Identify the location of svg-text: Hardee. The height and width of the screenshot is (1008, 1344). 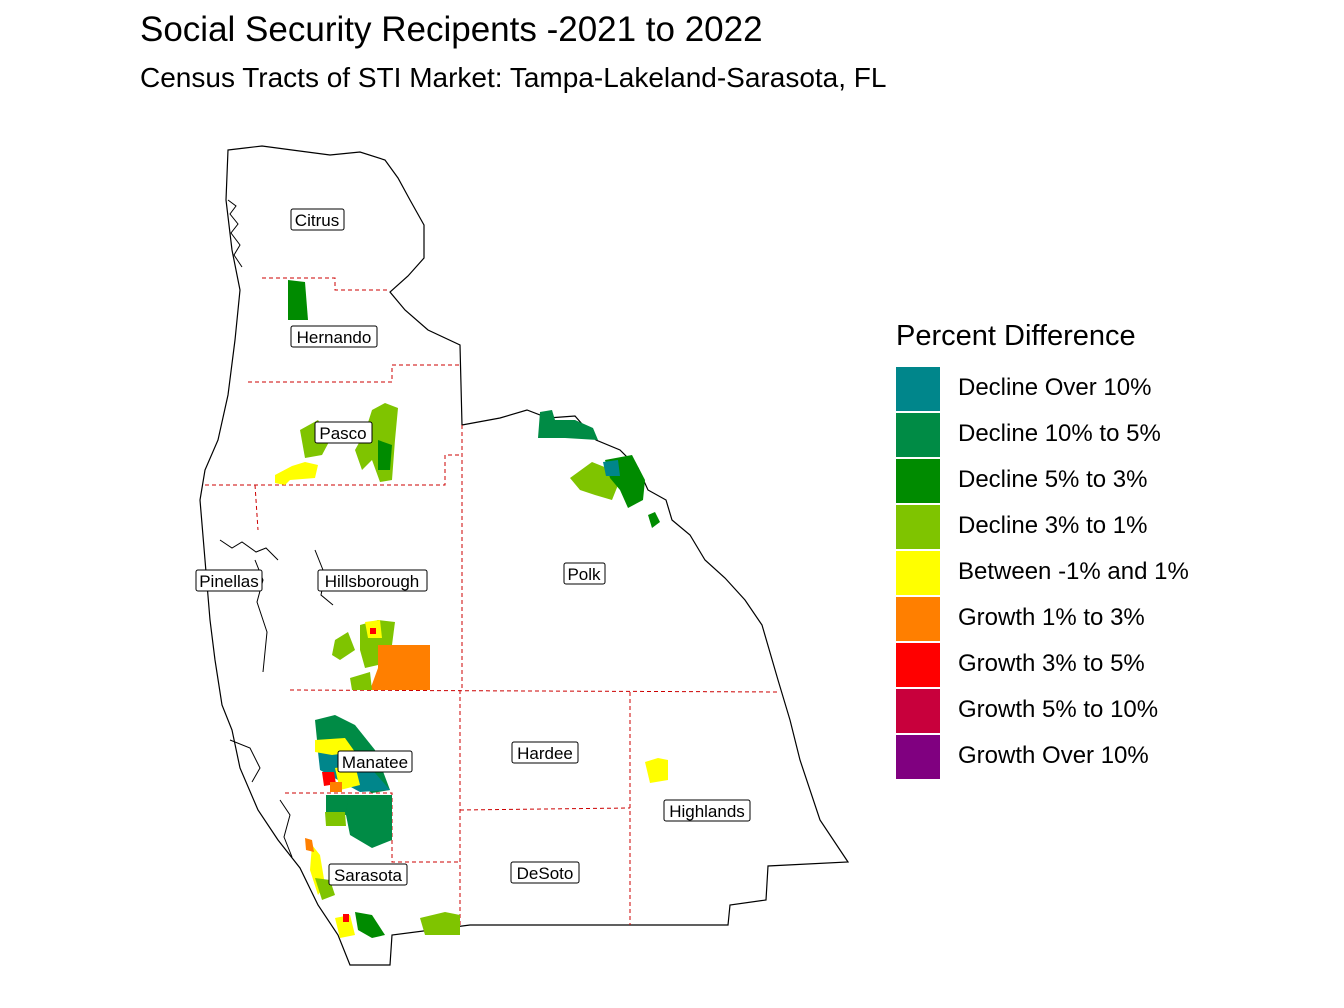
(545, 753).